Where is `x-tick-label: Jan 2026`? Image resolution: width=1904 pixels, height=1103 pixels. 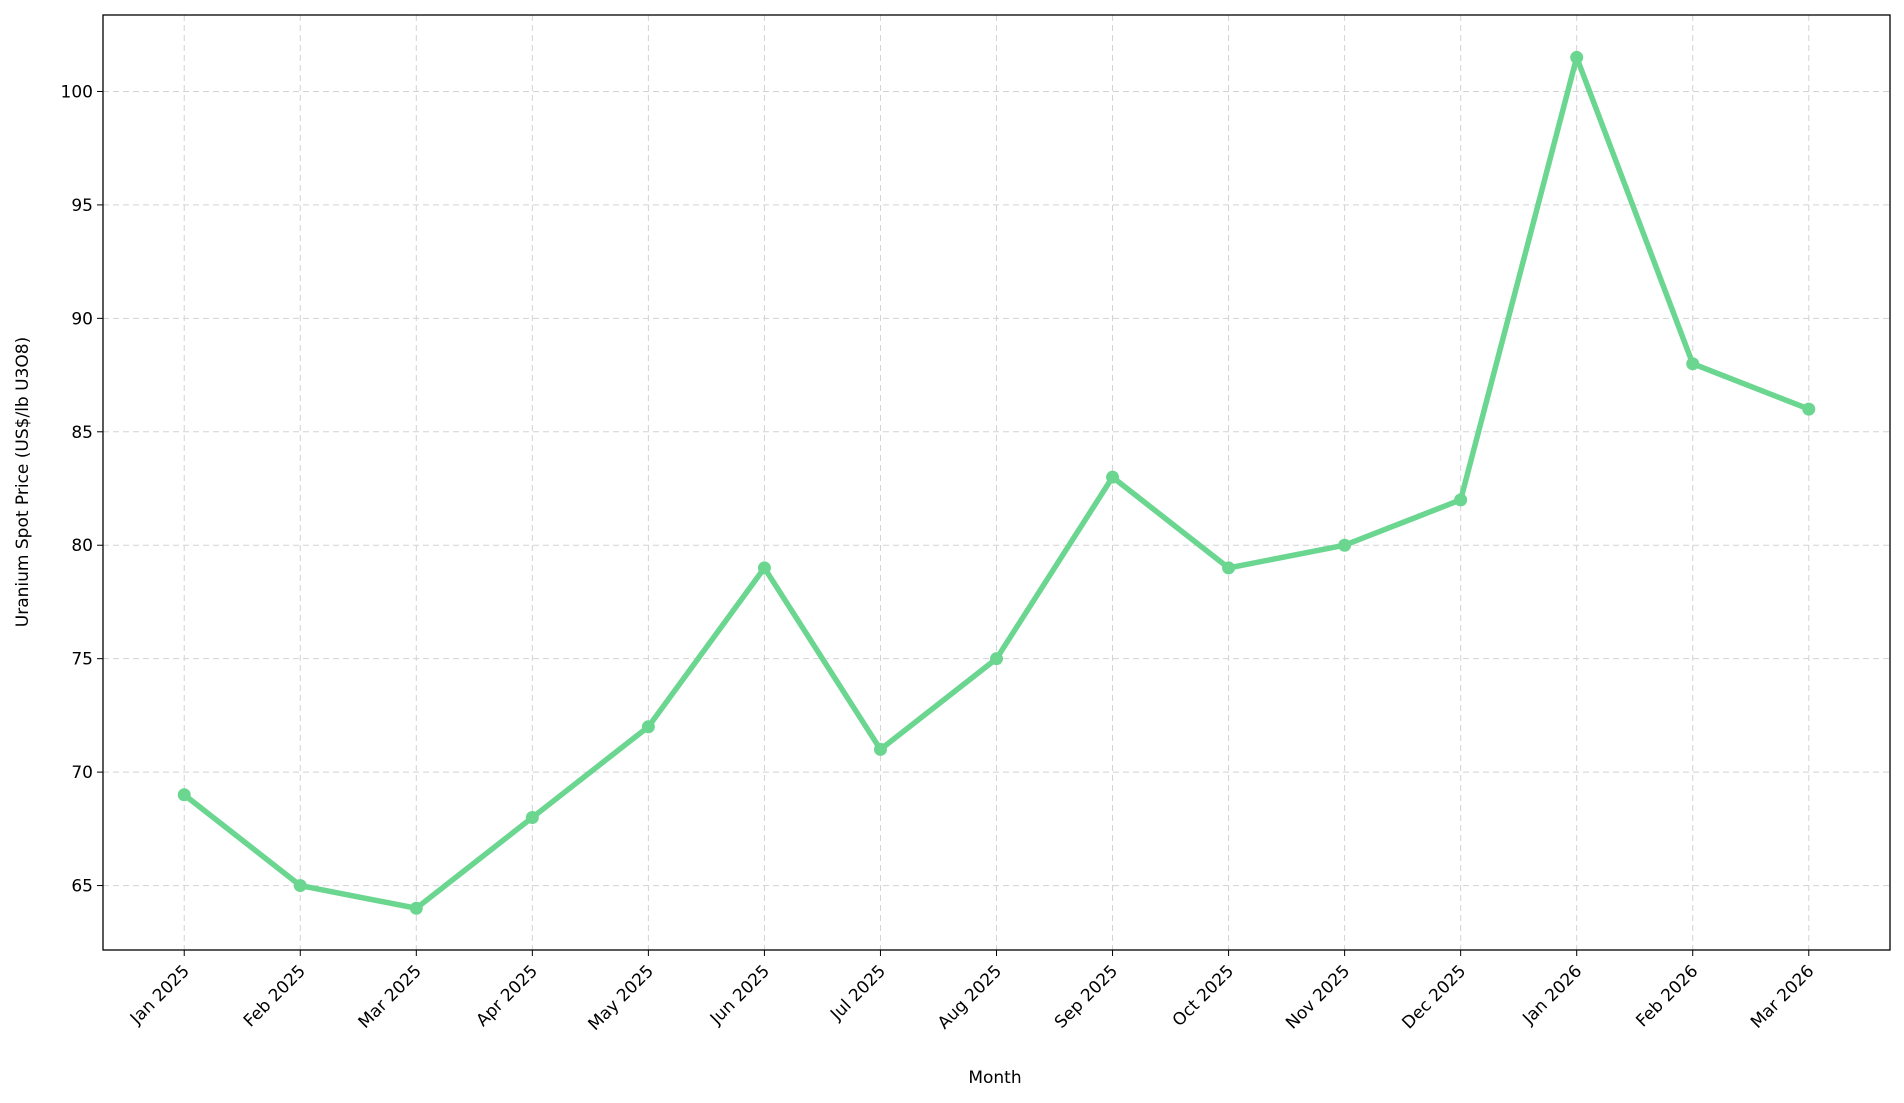 x-tick-label: Jan 2026 is located at coordinates (1552, 995).